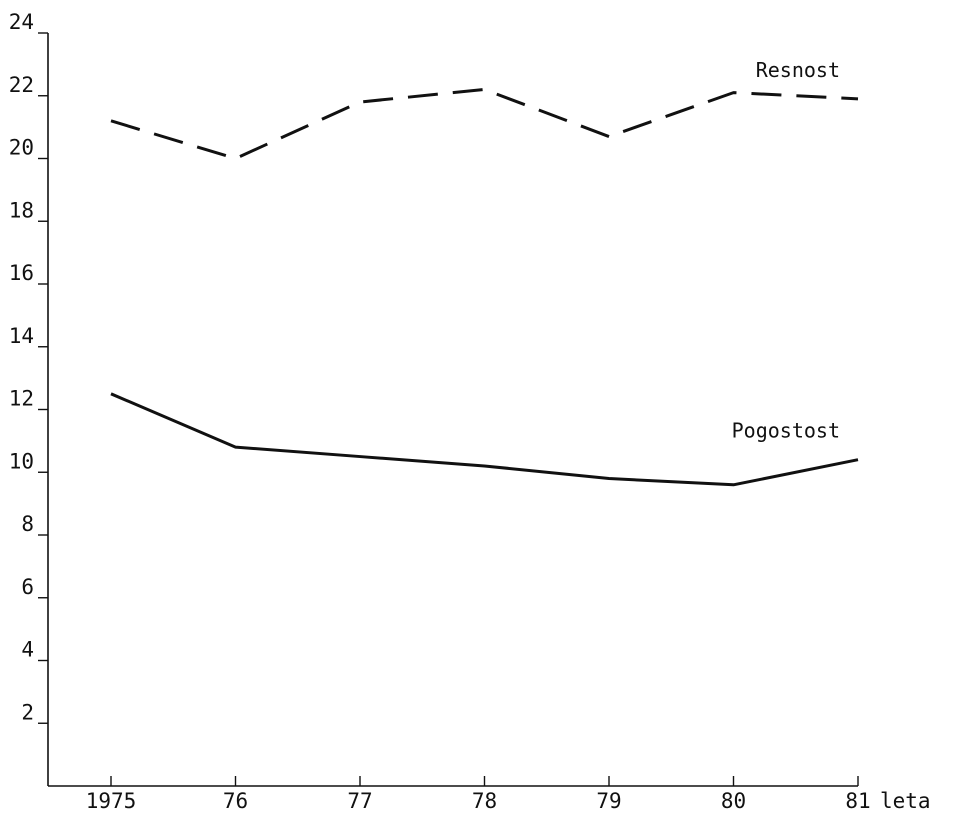  I want to click on x-tick-label: 76, so click(235, 801).